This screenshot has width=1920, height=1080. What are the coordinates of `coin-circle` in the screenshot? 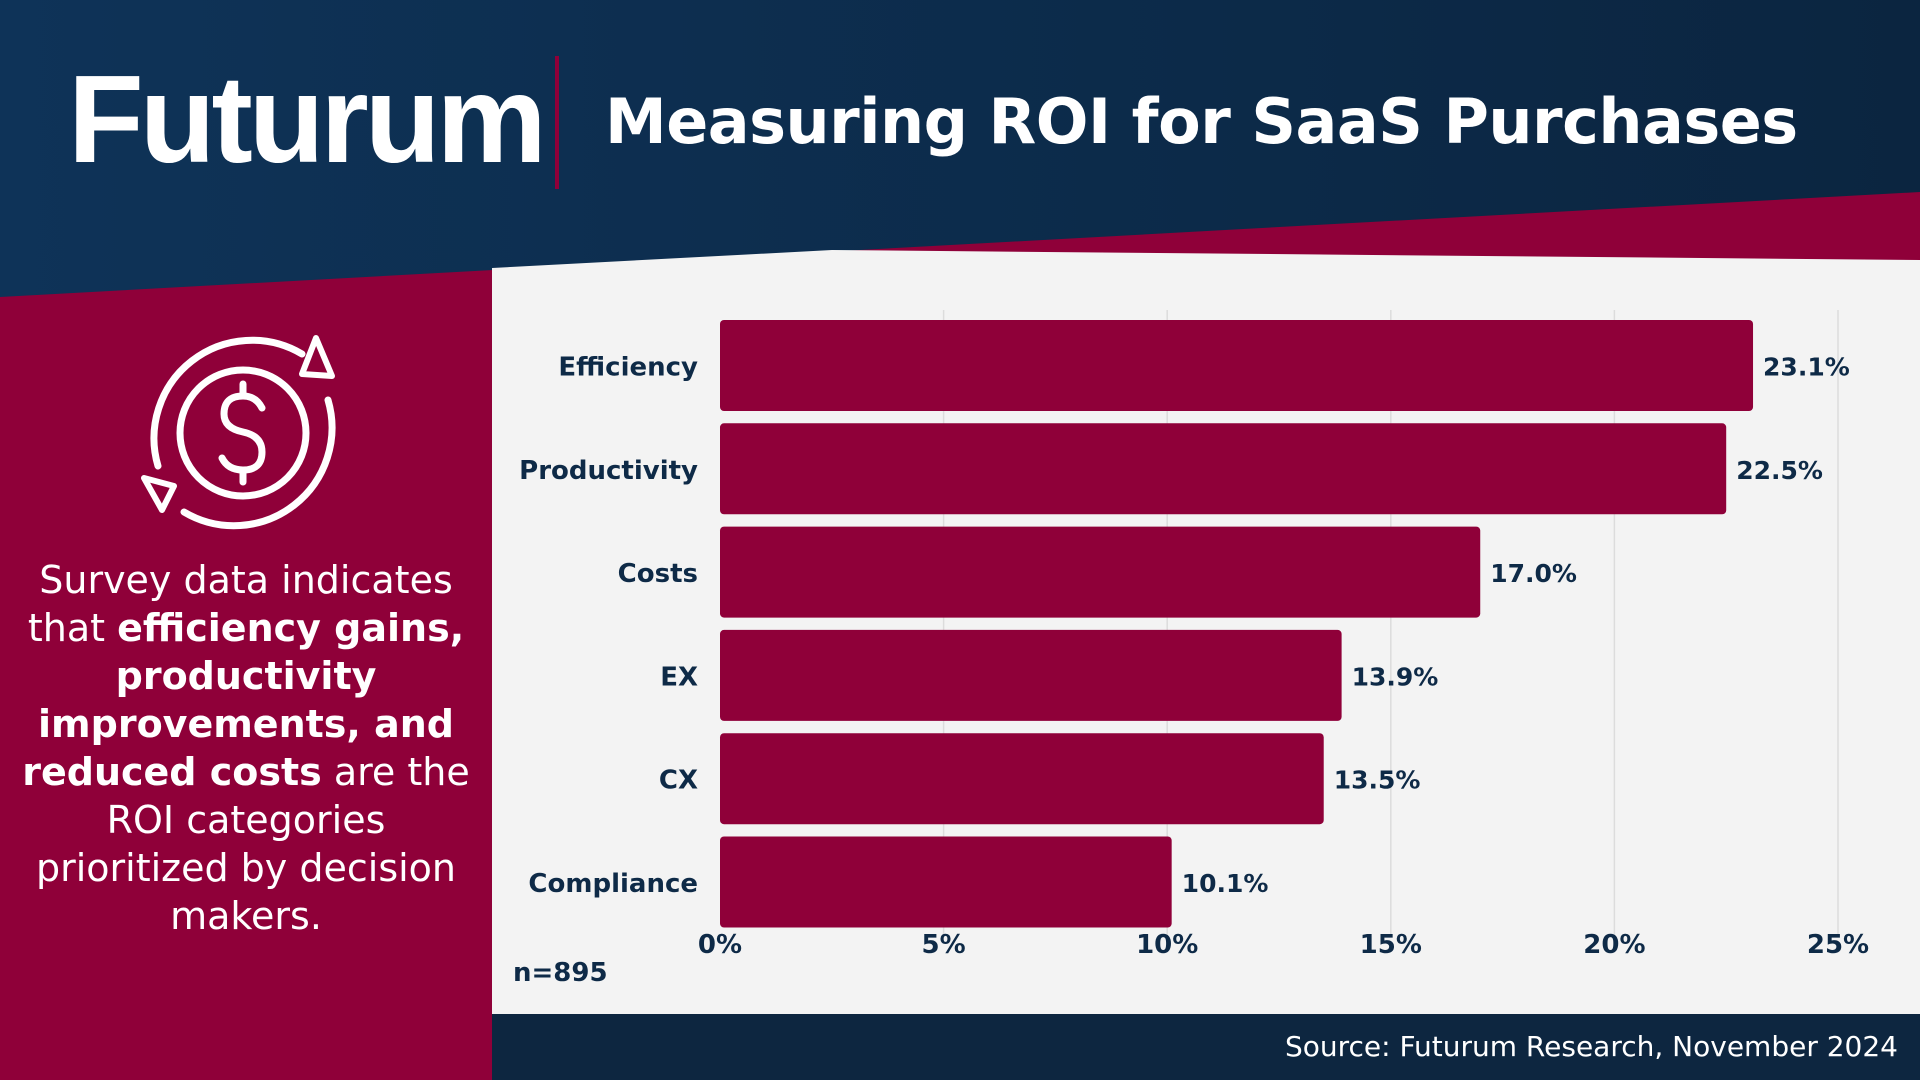 It's located at (243, 433).